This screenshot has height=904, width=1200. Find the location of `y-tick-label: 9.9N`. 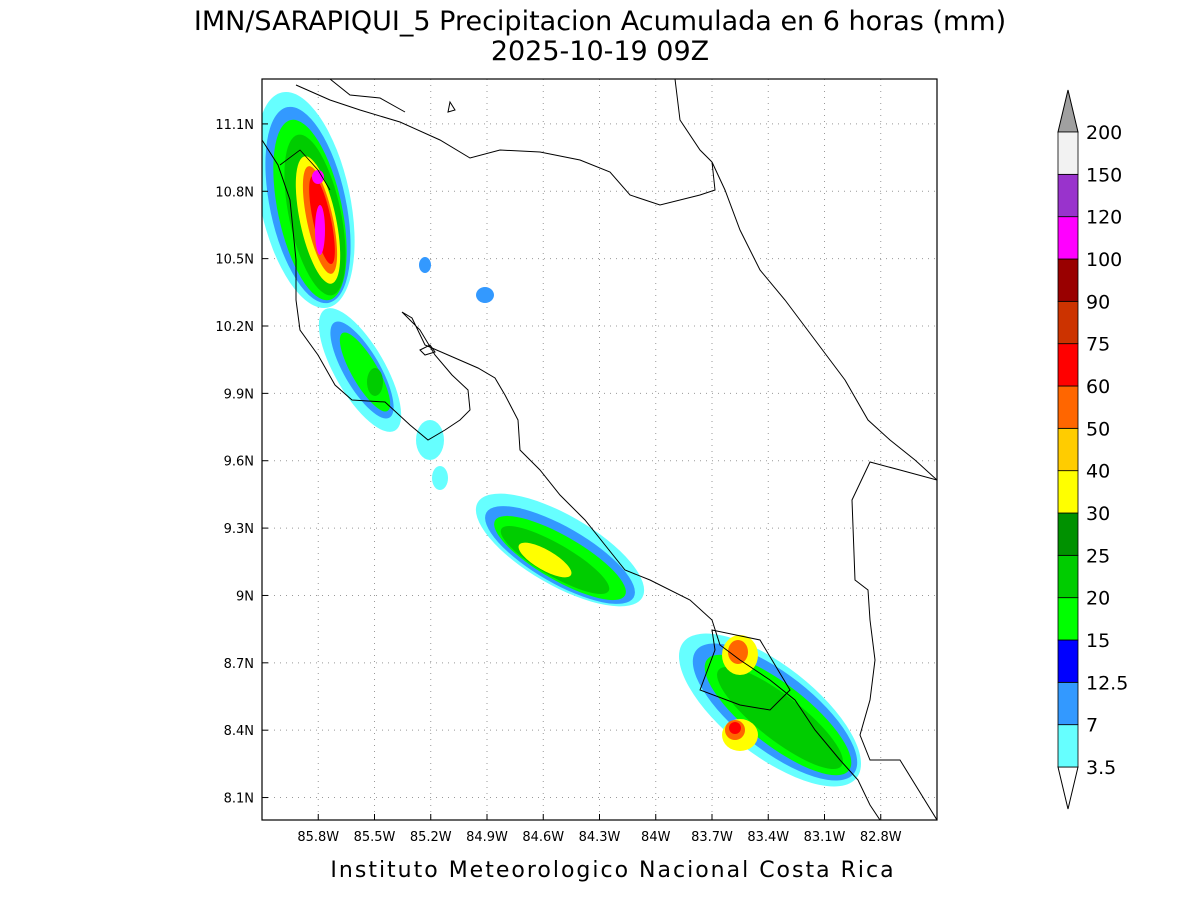

y-tick-label: 9.9N is located at coordinates (239, 394).